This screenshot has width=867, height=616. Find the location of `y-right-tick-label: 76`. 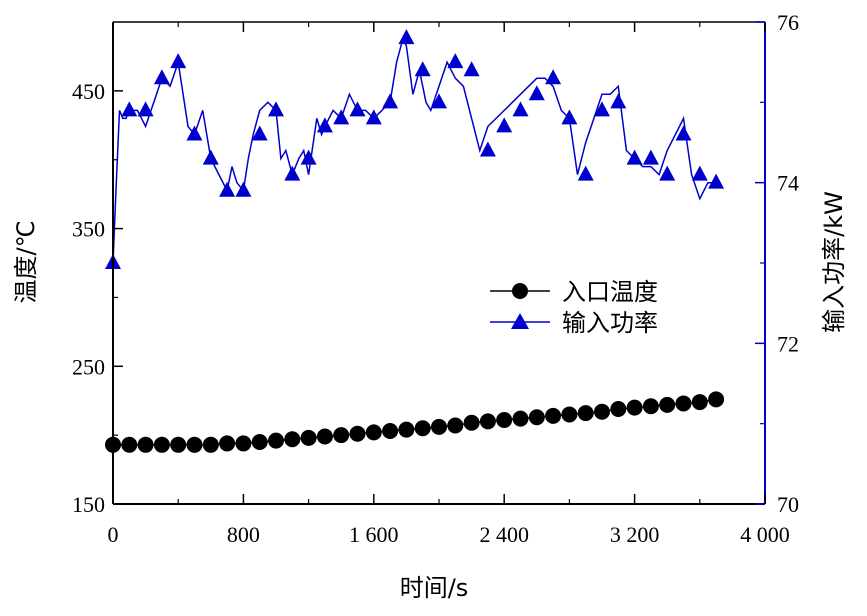

y-right-tick-label: 76 is located at coordinates (788, 22).